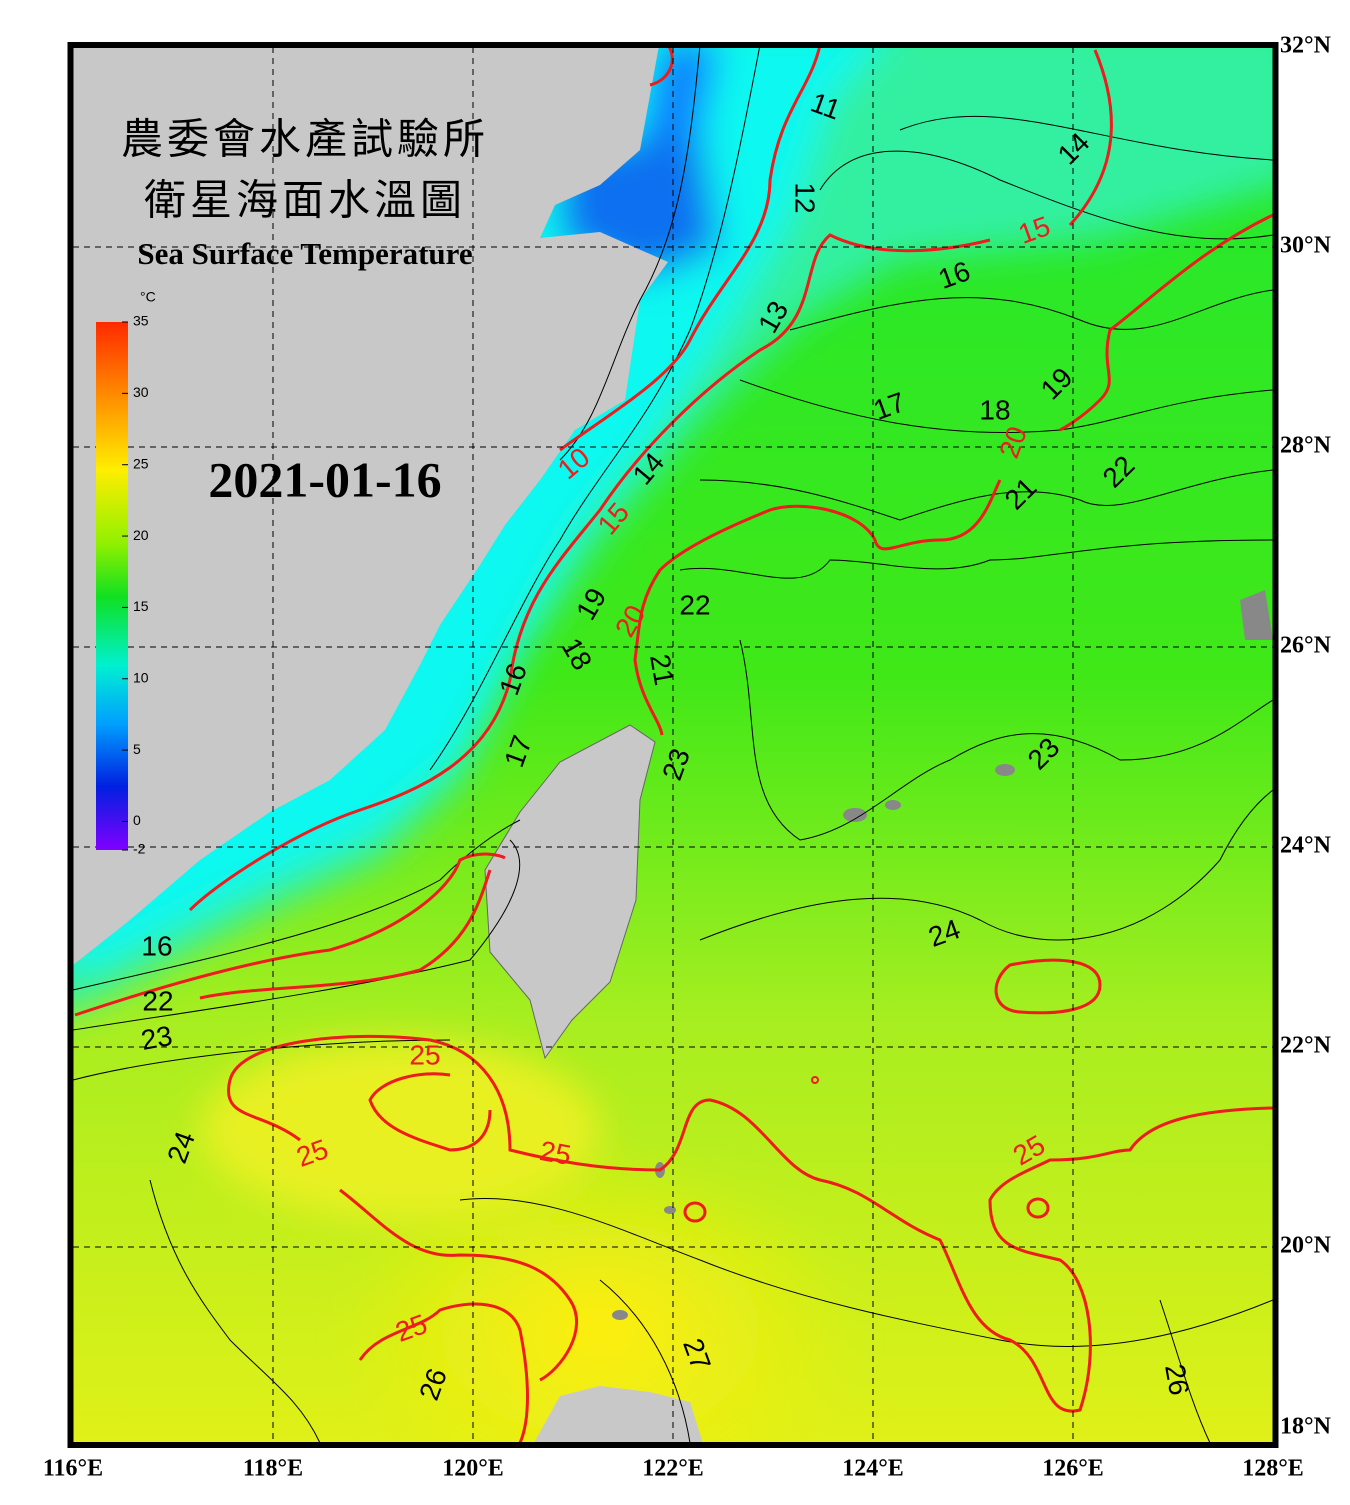  I want to click on contour-label: 16, so click(156, 945).